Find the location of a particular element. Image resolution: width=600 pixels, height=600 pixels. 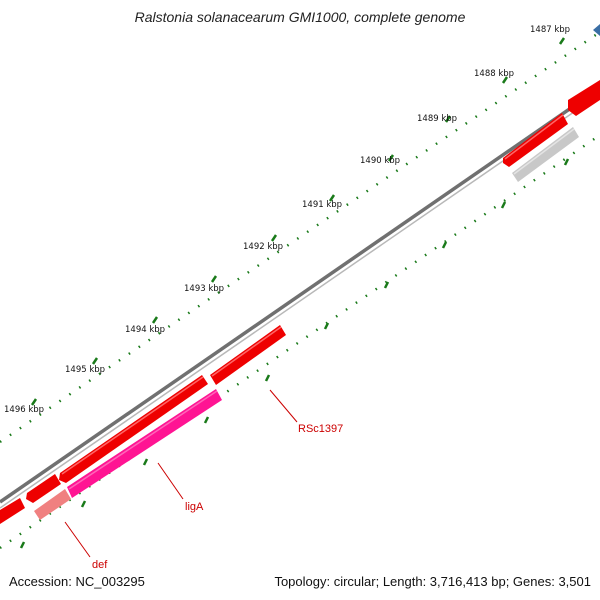

gene-feature-liga is located at coordinates (144, 443).